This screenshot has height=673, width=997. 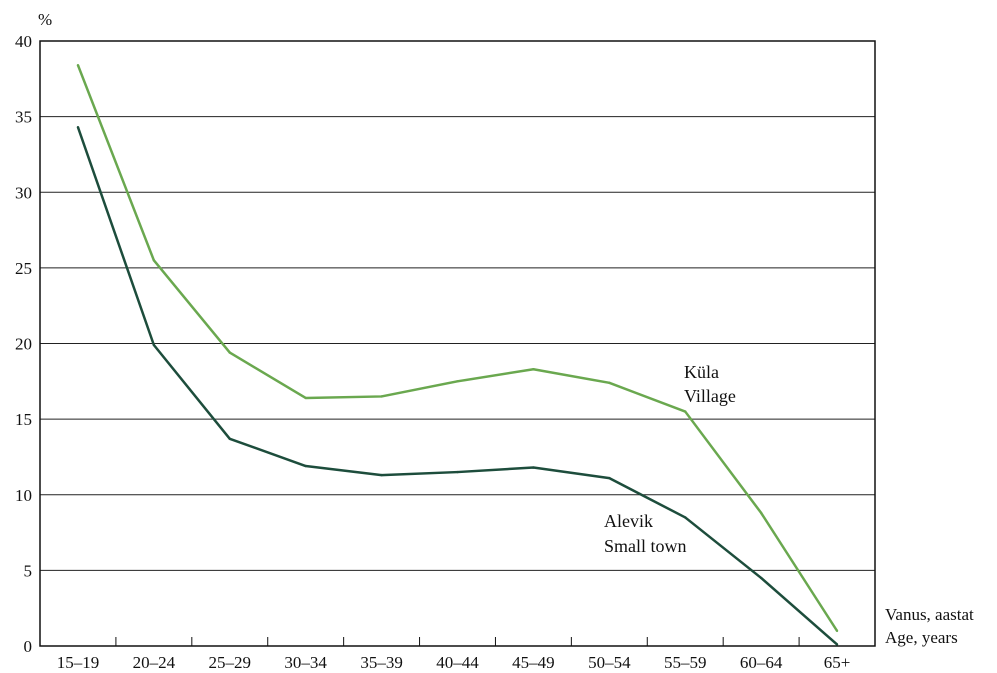 What do you see at coordinates (710, 396) in the screenshot?
I see `series-label-village-line-2: Village` at bounding box center [710, 396].